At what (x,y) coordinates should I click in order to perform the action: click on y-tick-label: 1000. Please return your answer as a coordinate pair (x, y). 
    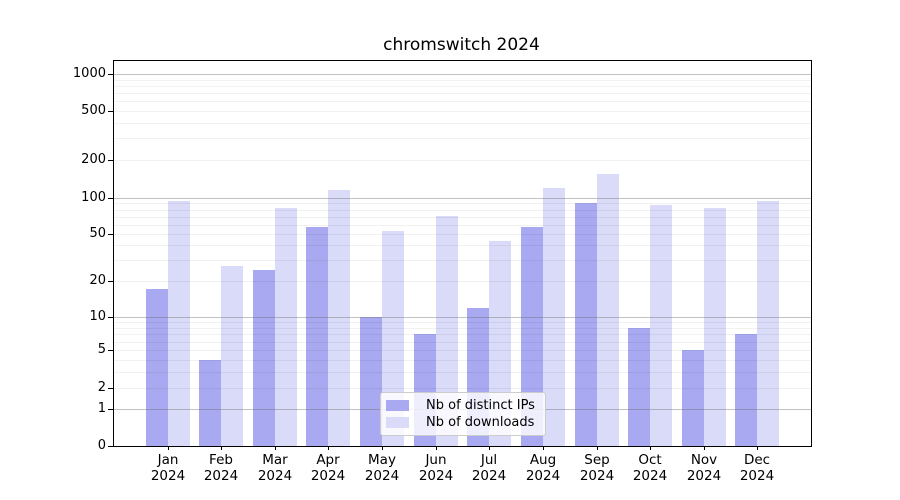
    Looking at the image, I should click on (89, 73).